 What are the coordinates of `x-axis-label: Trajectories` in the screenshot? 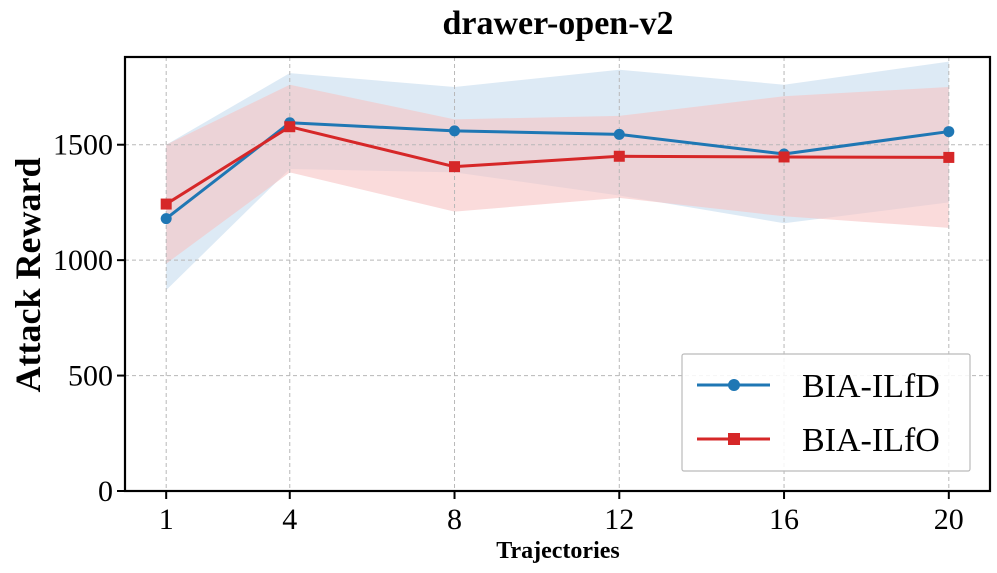 It's located at (557, 551).